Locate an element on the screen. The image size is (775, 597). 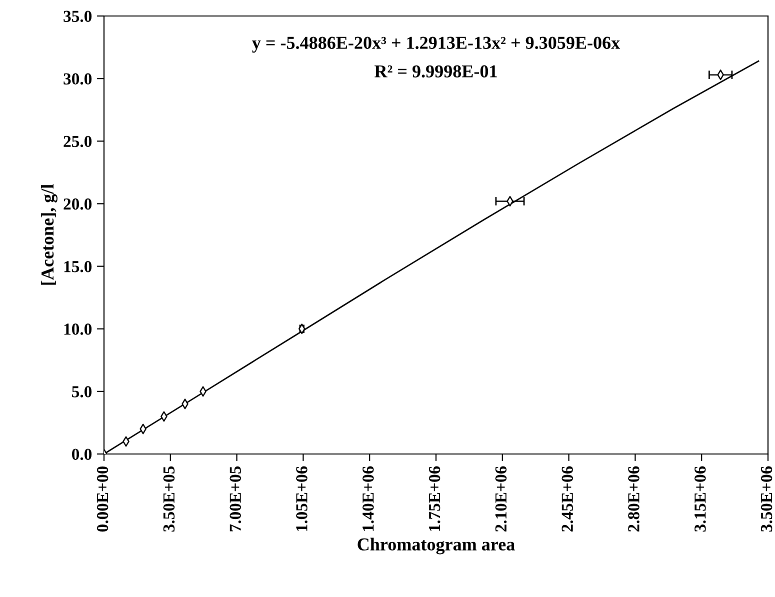
x-tick-label: 2.45E+06 is located at coordinates (568, 499).